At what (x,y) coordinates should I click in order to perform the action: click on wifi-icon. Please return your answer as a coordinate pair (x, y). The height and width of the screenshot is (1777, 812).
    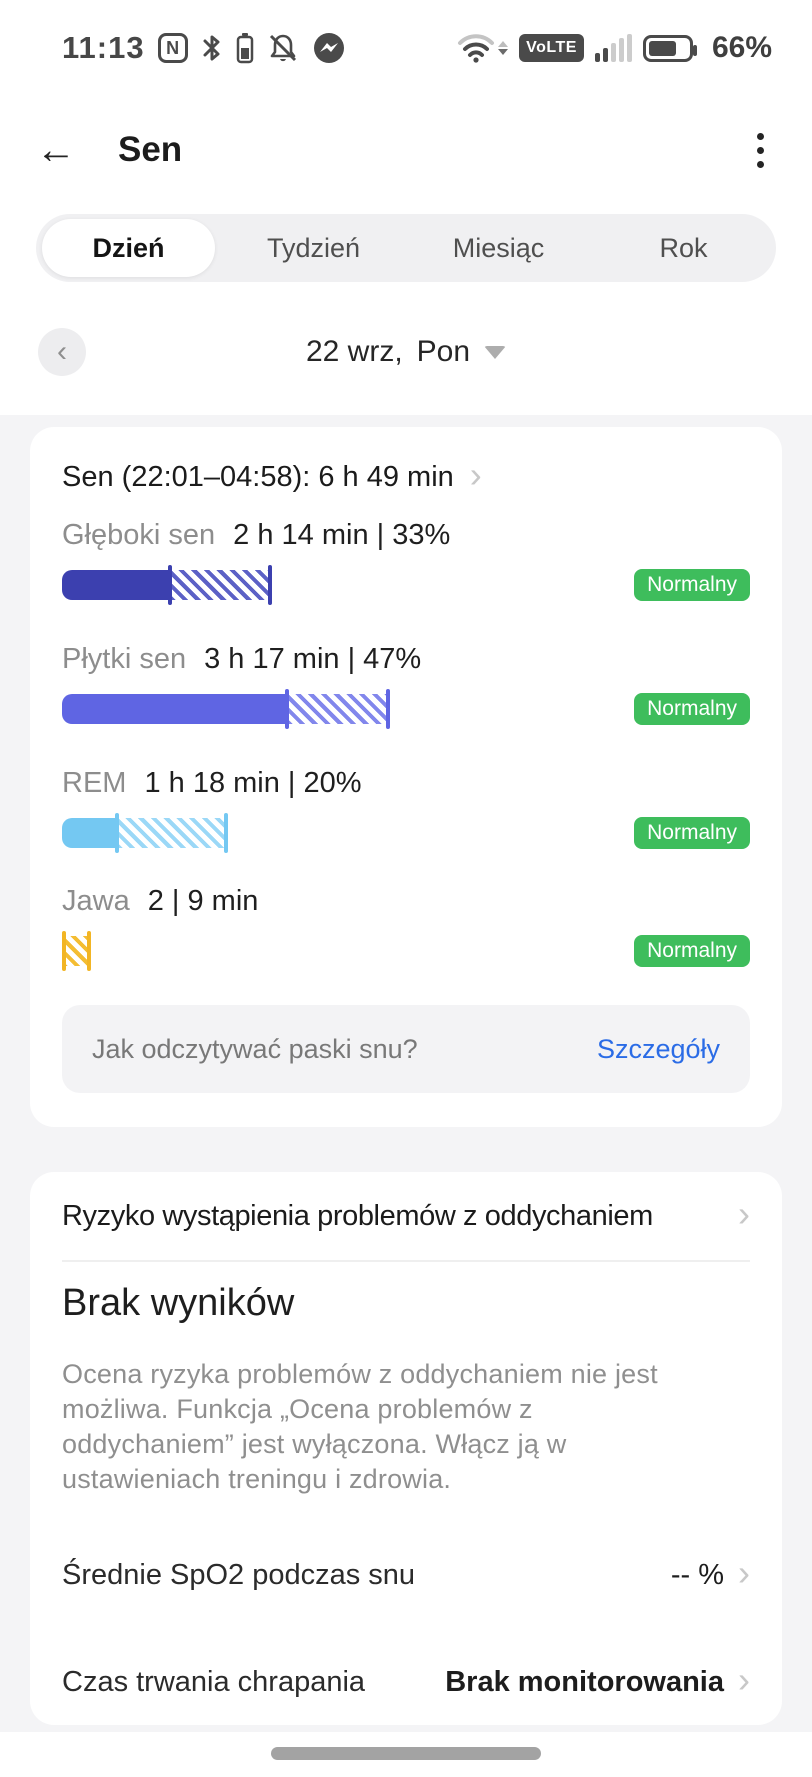
    Looking at the image, I should click on (482, 48).